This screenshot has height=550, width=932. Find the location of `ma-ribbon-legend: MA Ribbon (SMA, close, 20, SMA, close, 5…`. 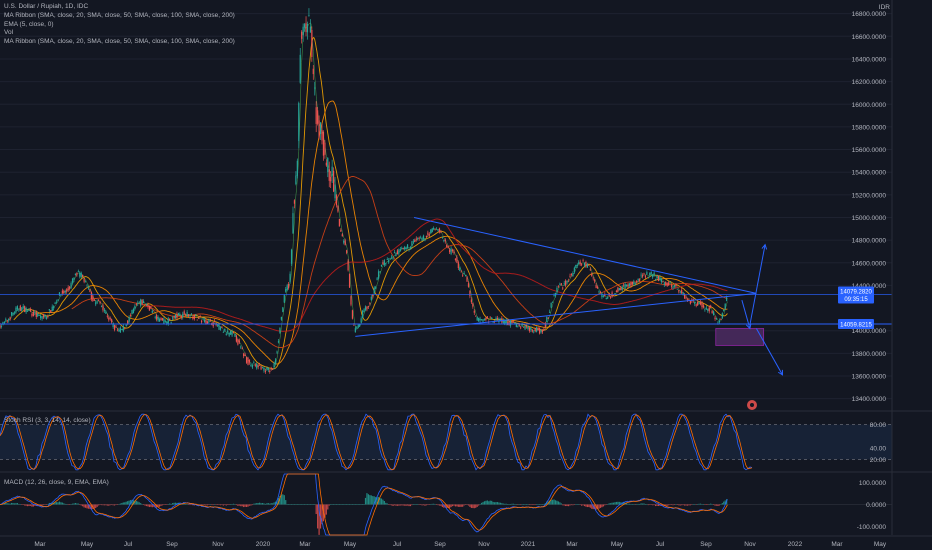

ma-ribbon-legend: MA Ribbon (SMA, close, 20, SMA, close, 5… is located at coordinates (119, 15).